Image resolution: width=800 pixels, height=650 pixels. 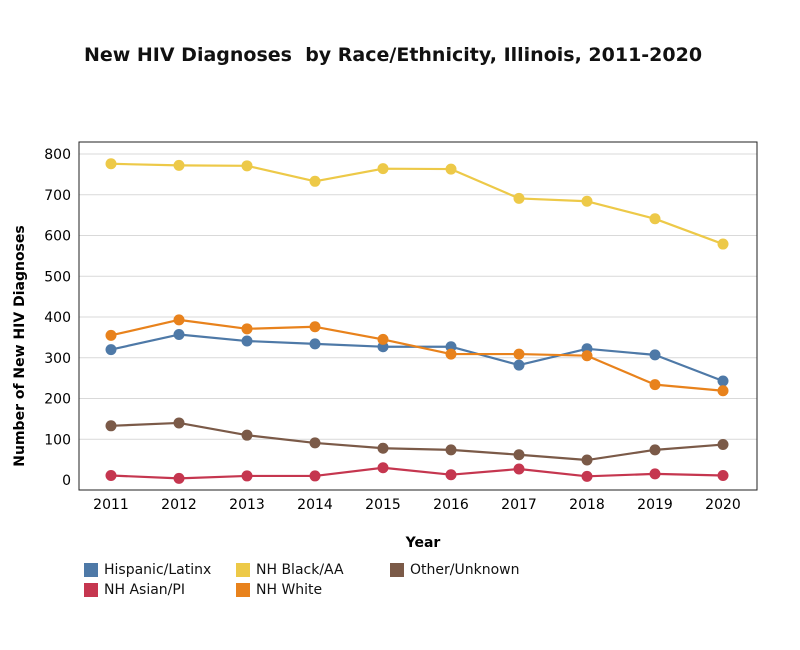 I want to click on y-tick-label: 0, so click(x=66, y=481).